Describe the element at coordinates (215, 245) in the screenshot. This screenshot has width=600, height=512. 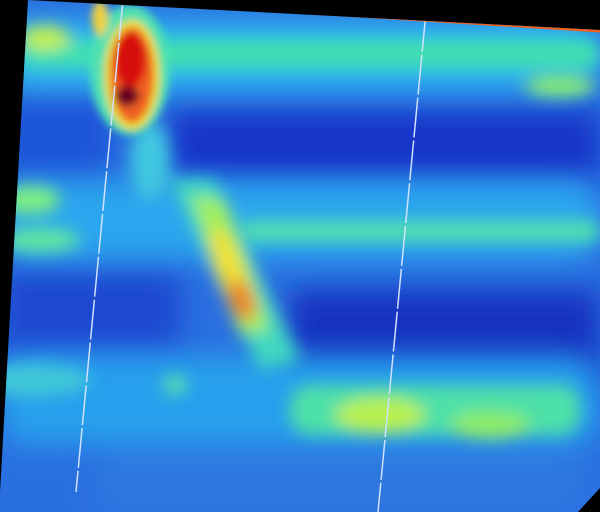
I see `diagonal-streak` at that location.